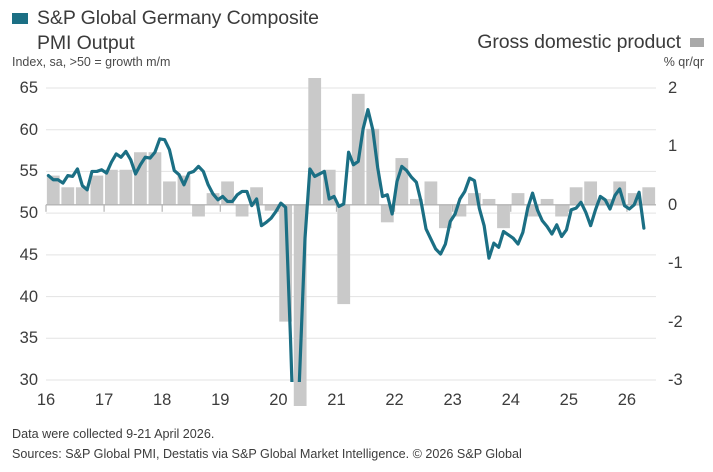 The width and height of the screenshot is (713, 472). I want to click on x-axis-tick-label: 23, so click(452, 400).